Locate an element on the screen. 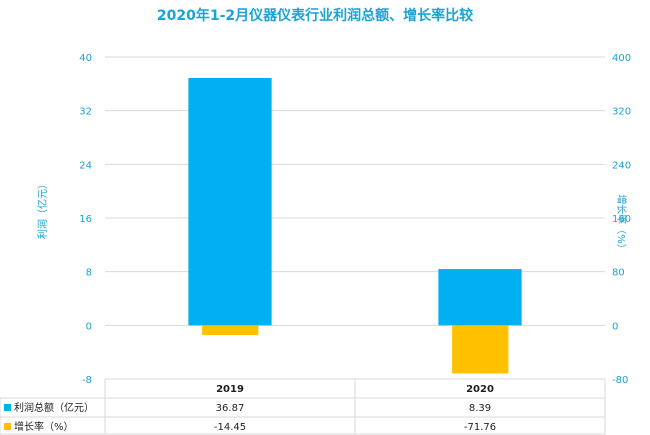  table-cell: -14.45 is located at coordinates (230, 427).